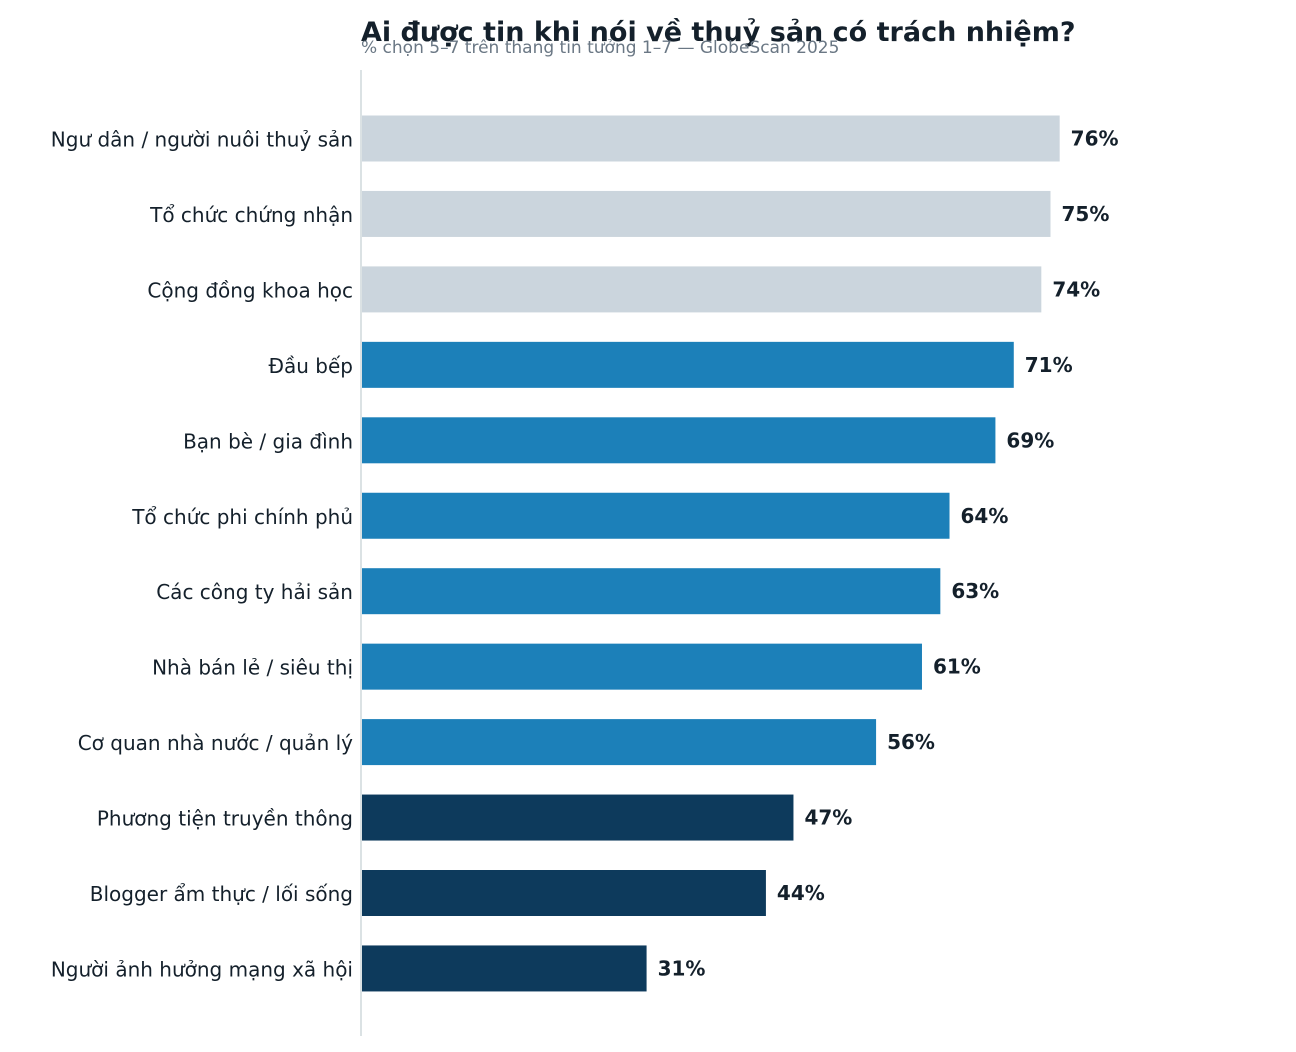  I want to click on category-label: Nhà bán lẻ / siêu thị, so click(252, 668).